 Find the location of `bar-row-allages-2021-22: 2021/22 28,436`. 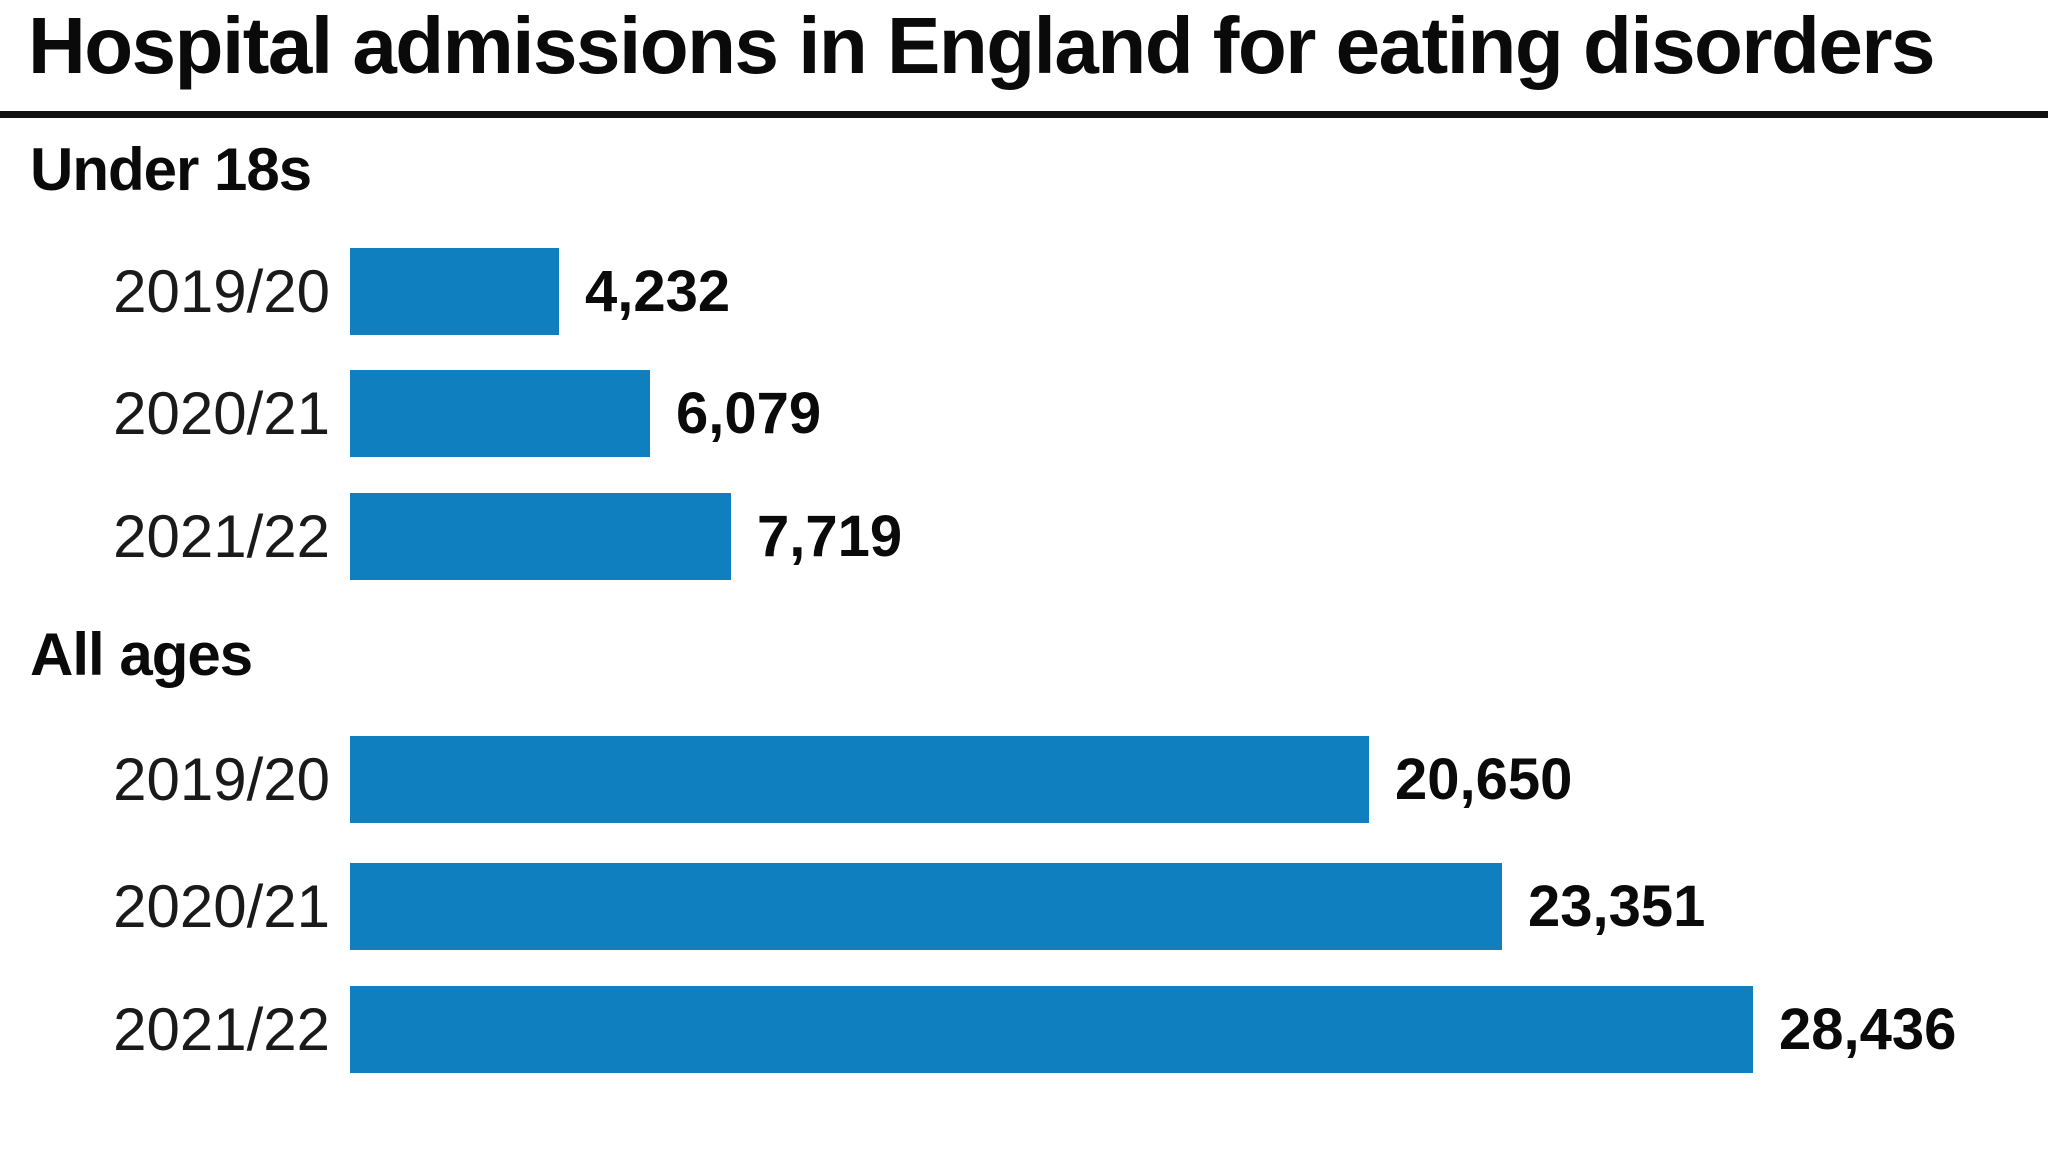

bar-row-allages-2021-22: 2021/22 28,436 is located at coordinates (978, 1029).